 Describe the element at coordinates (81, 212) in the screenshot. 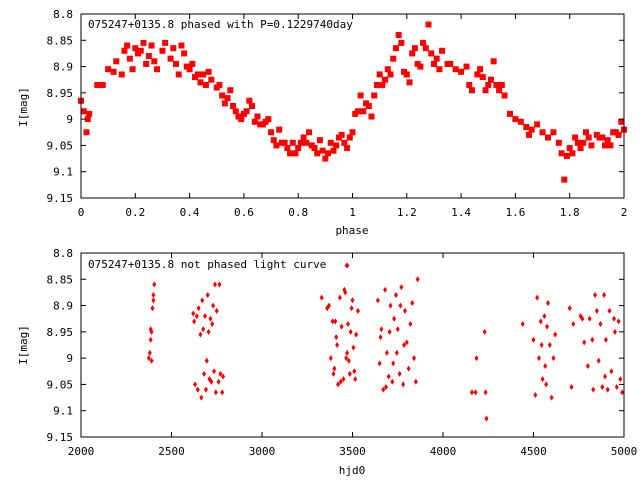

I see `phased-x-tick-label: 0` at that location.